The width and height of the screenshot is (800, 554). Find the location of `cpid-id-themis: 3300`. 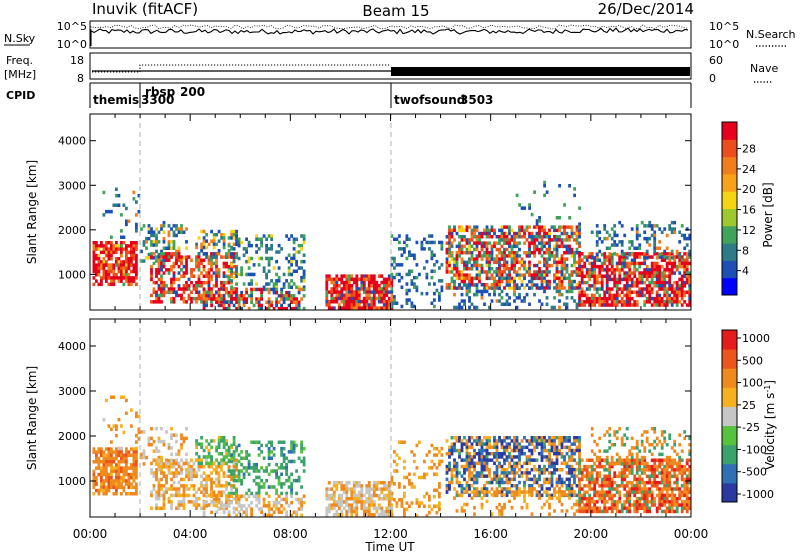

cpid-id-themis: 3300 is located at coordinates (157, 100).